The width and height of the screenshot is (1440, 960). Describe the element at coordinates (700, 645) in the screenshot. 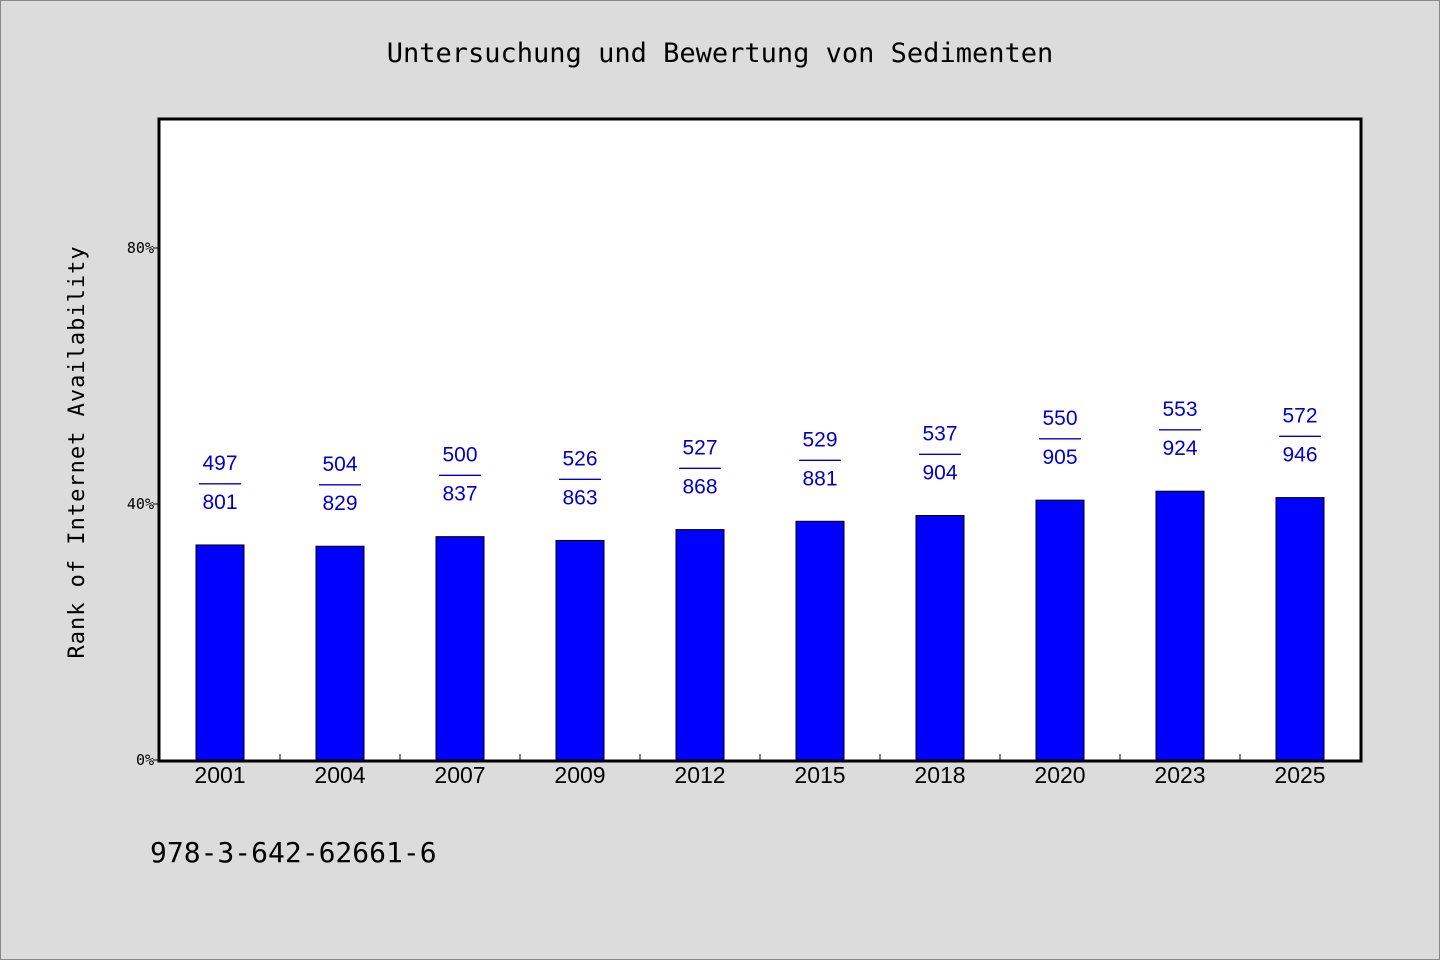

I see `bar-2012` at that location.